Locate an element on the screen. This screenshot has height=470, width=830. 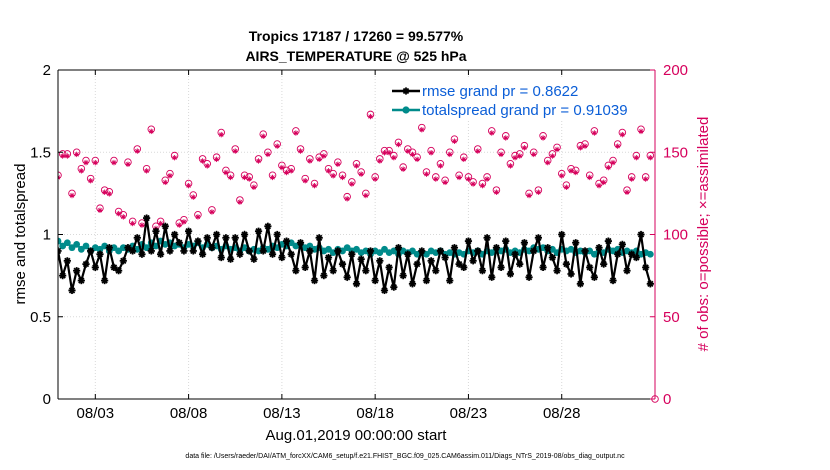
y-tick-label-right: 50 is located at coordinates (671, 317).